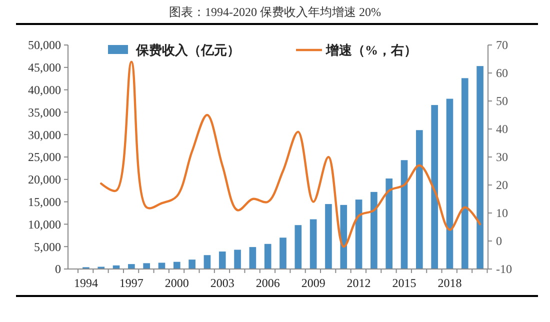  Describe the element at coordinates (44, 179) in the screenshot. I see `y-tick-label: 20,000` at that location.